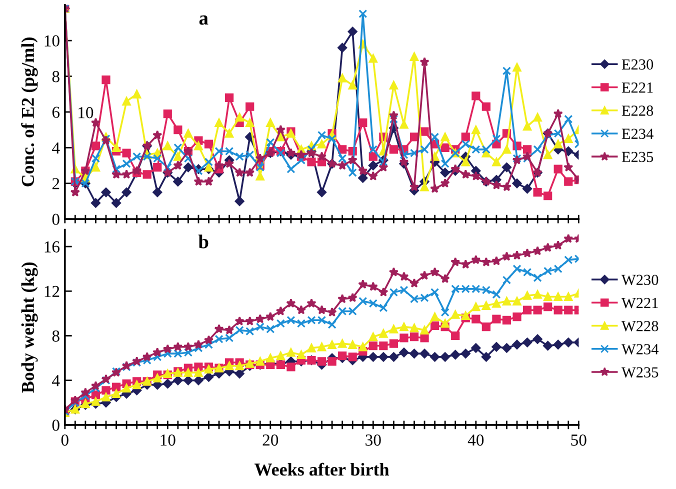 The image size is (676, 489). I want to click on y-tick-label: 16, so click(52, 246).